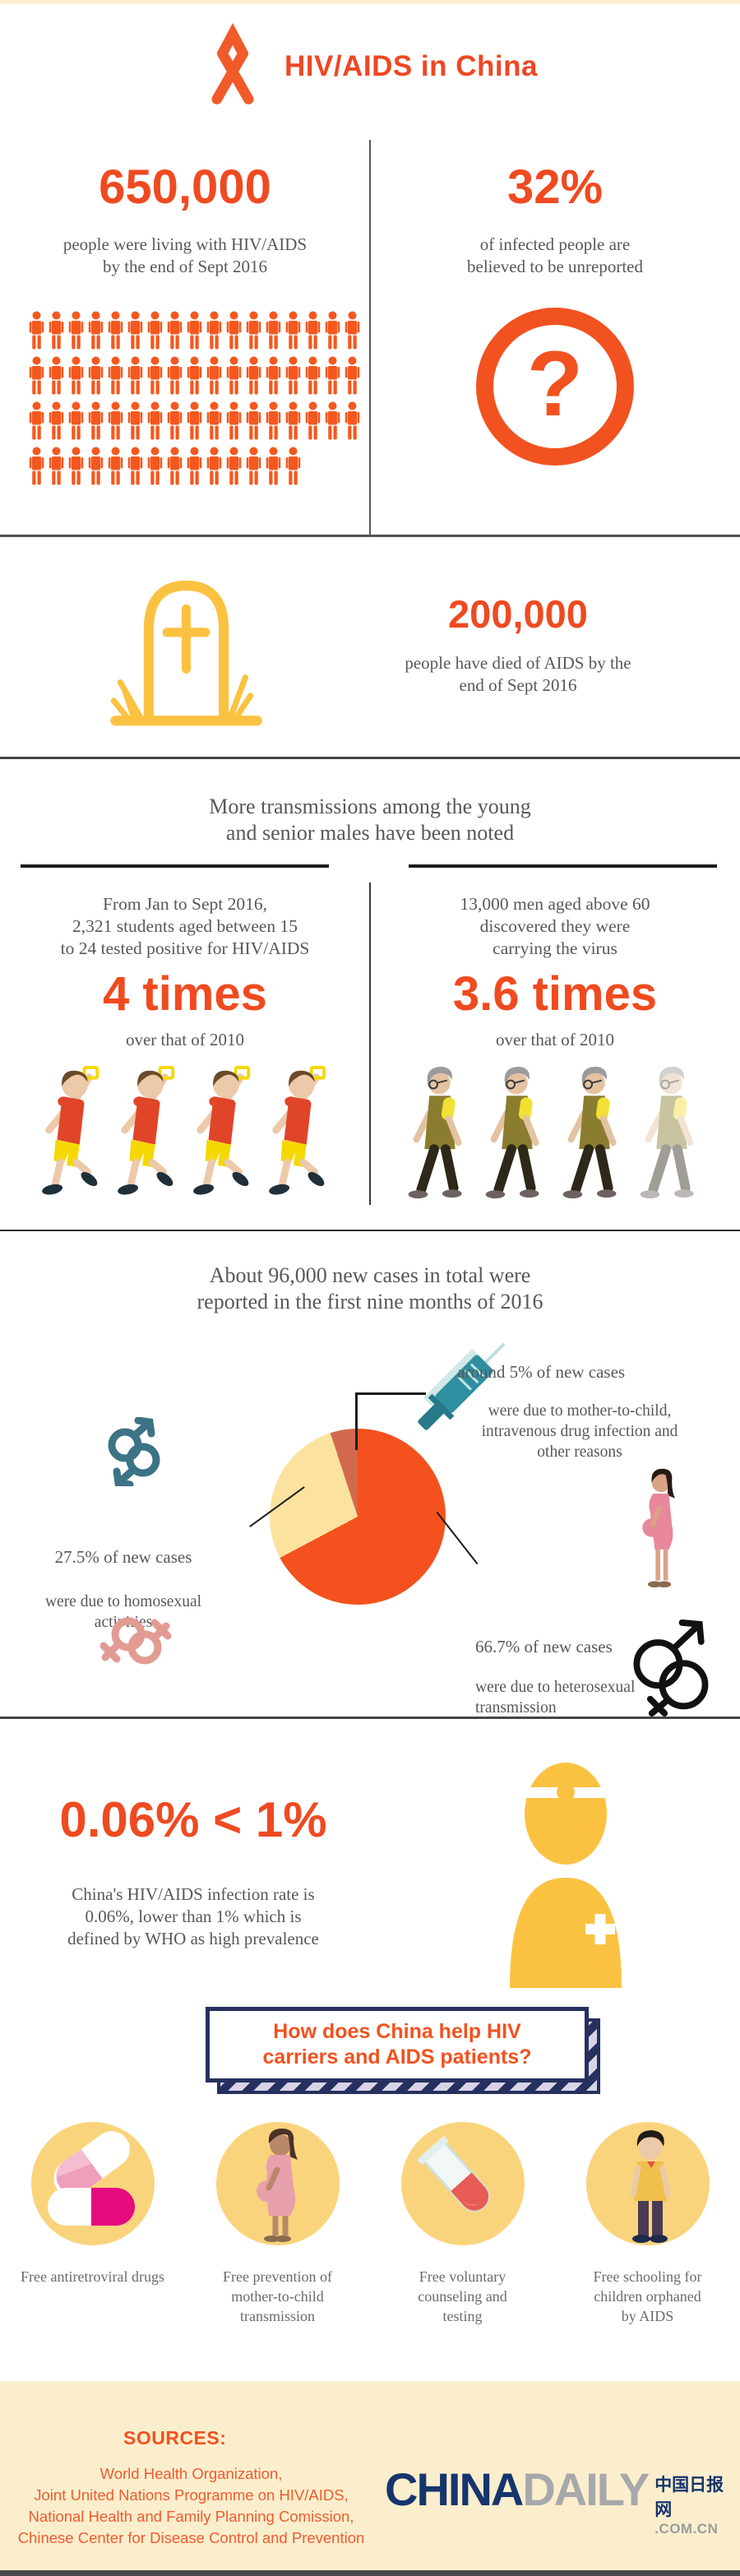 This screenshot has width=740, height=2576. I want to click on other-title: around 5% of new cases, so click(541, 1372).